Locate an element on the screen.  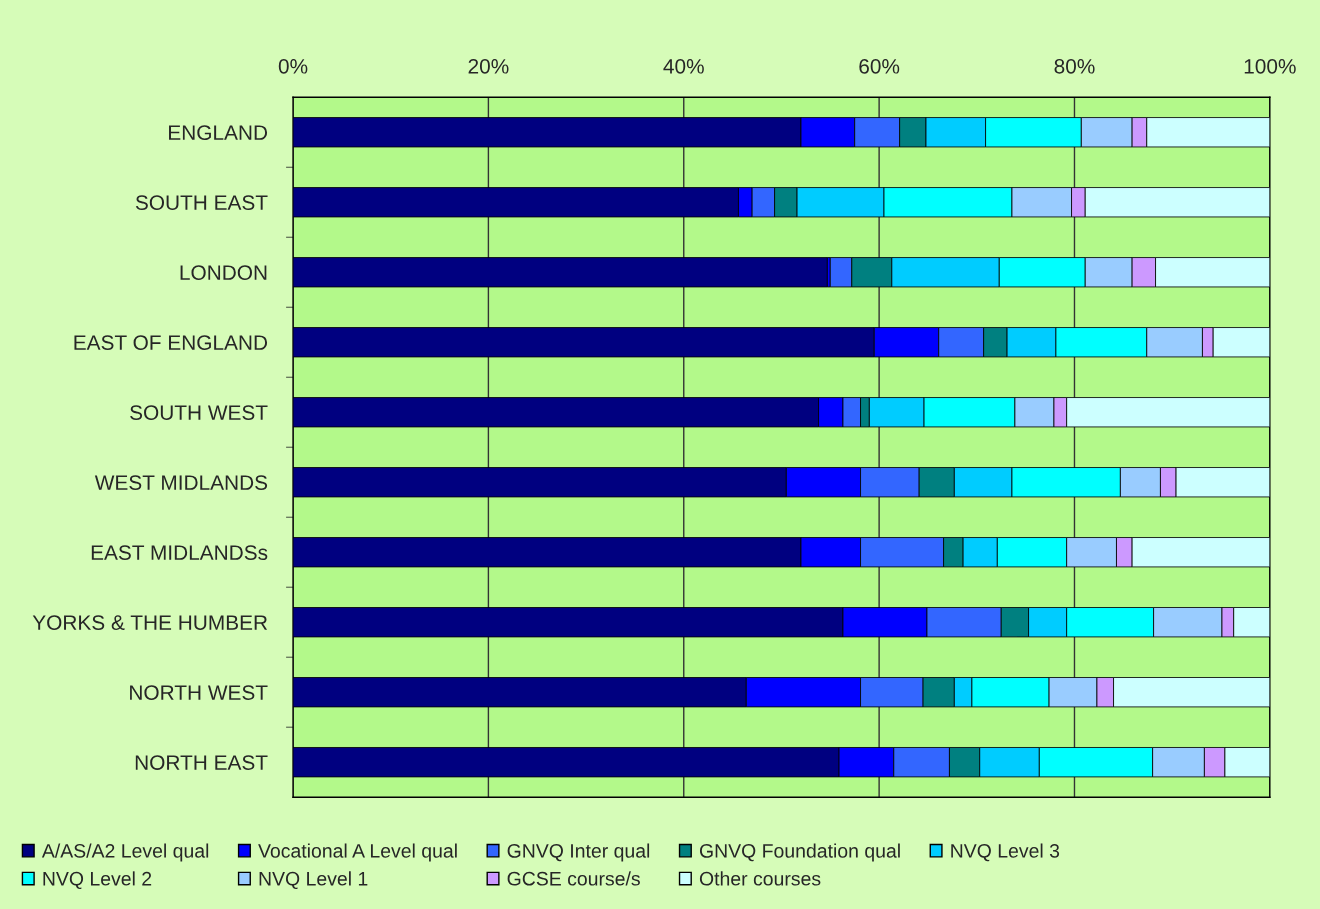
x-tick-label: 20% is located at coordinates (488, 66).